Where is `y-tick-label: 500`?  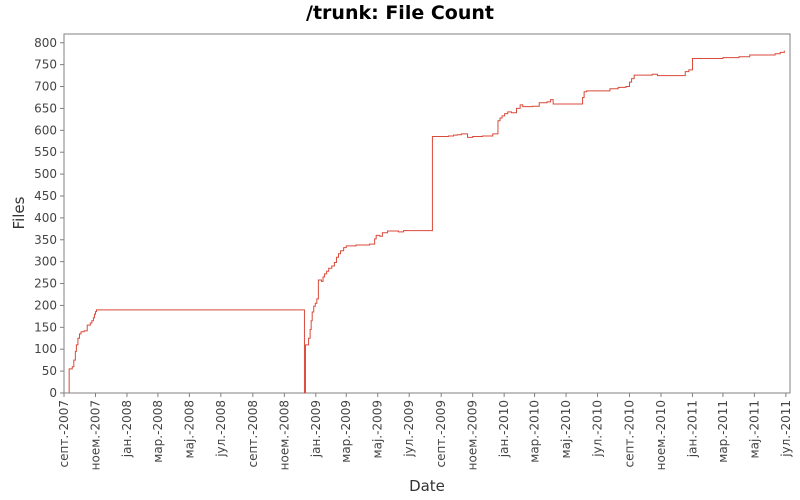 y-tick-label: 500 is located at coordinates (45, 174).